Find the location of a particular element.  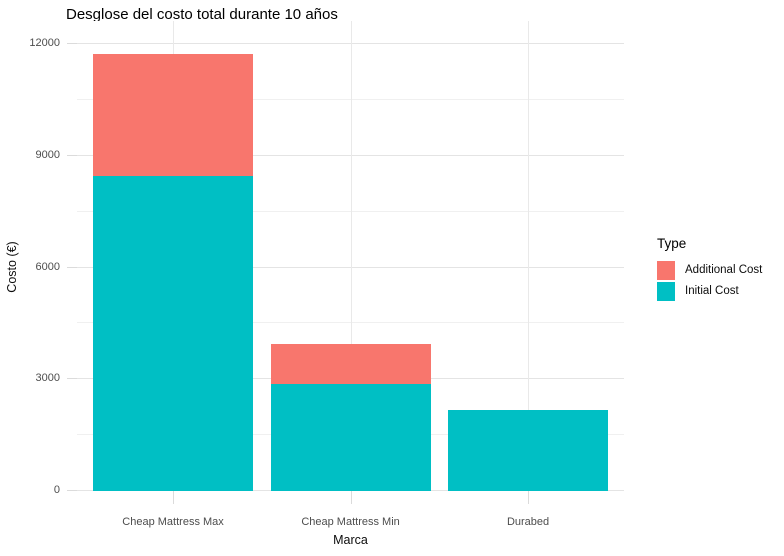

legend-item-additional-cost: Additional Cost is located at coordinates (709, 270).